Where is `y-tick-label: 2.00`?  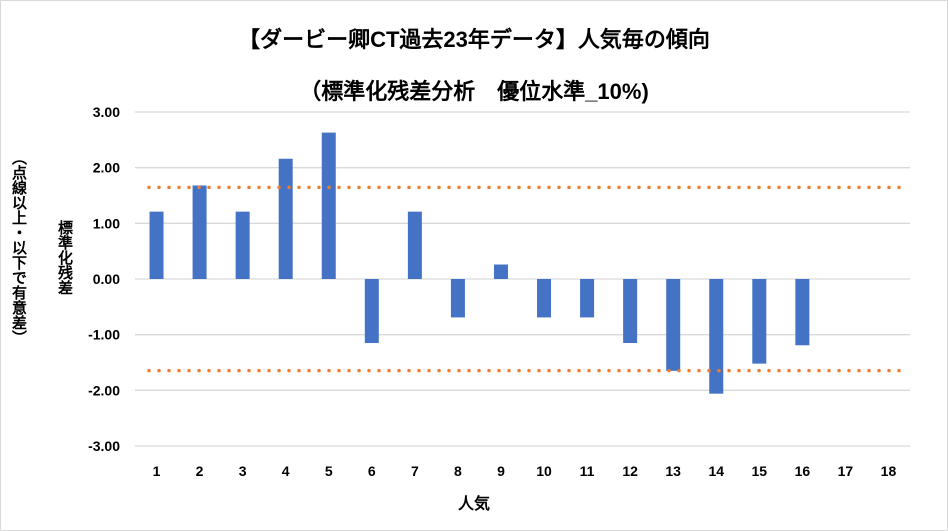
y-tick-label: 2.00 is located at coordinates (106, 168).